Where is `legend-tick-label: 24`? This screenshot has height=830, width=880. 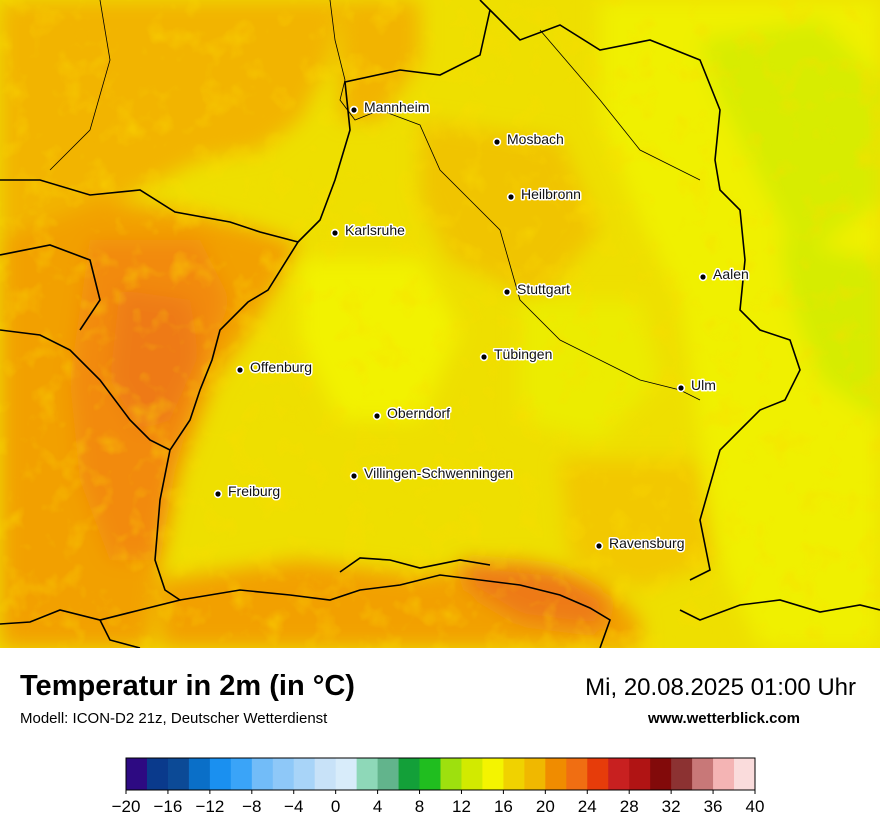
legend-tick-label: 24 is located at coordinates (587, 806).